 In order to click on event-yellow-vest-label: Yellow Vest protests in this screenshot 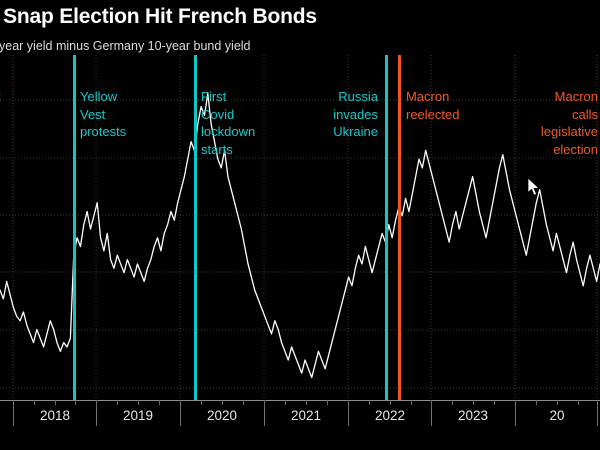, I will do `click(103, 114)`.